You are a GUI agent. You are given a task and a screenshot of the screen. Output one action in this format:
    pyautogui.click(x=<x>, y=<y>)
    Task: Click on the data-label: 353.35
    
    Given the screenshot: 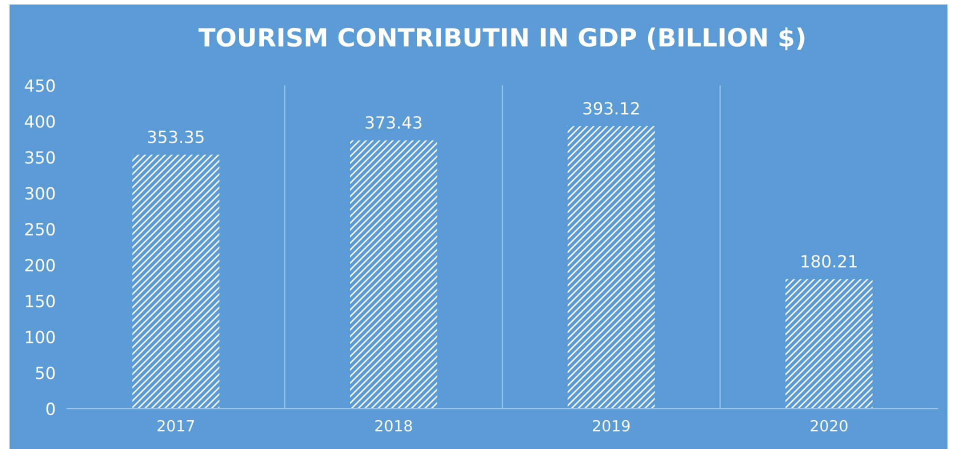 What is the action you would take?
    pyautogui.click(x=176, y=137)
    